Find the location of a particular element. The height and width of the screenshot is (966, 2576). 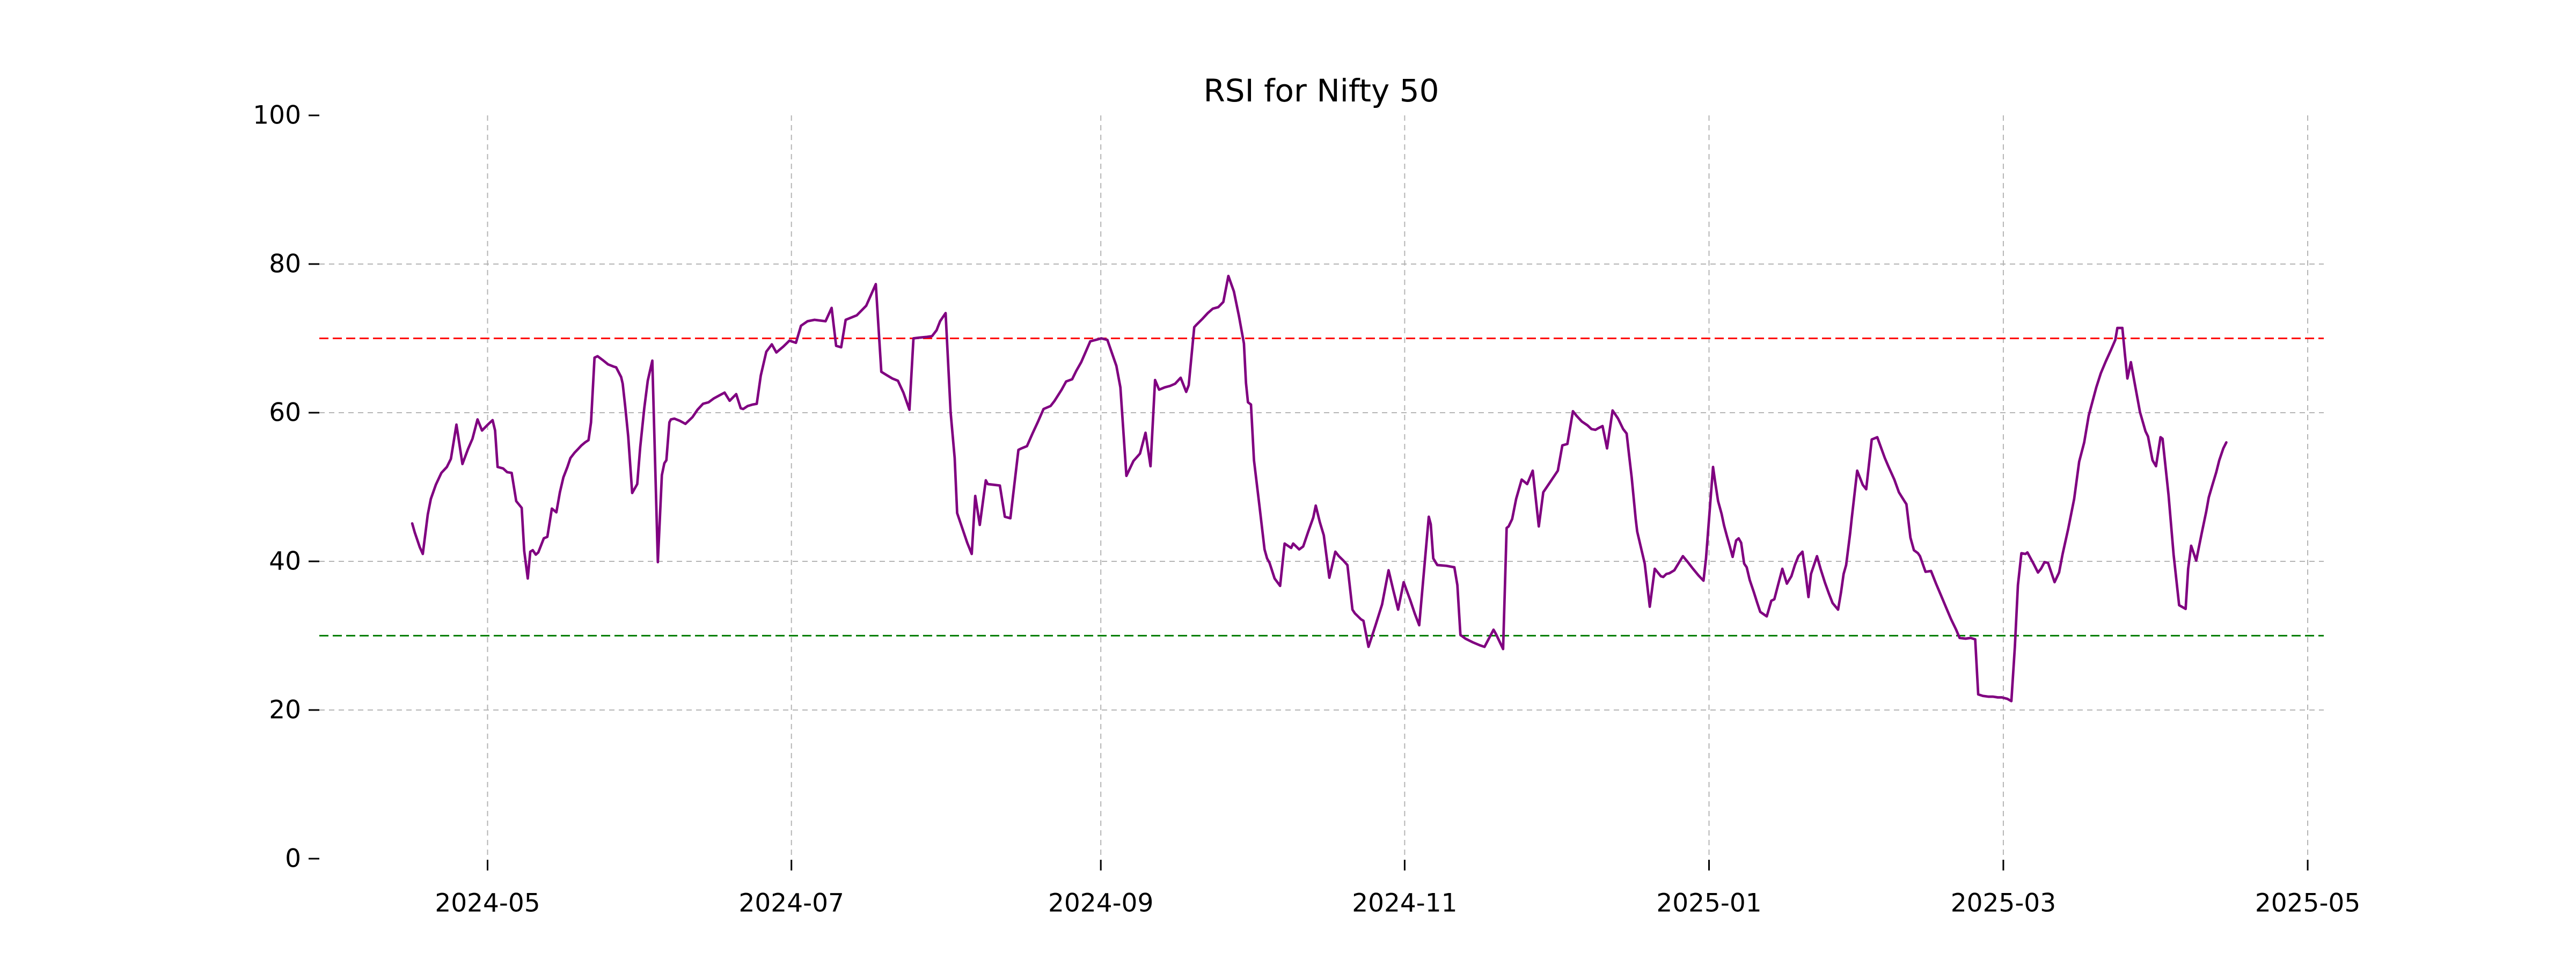

chart-title: RSI for Nifty 50 is located at coordinates (1321, 90).